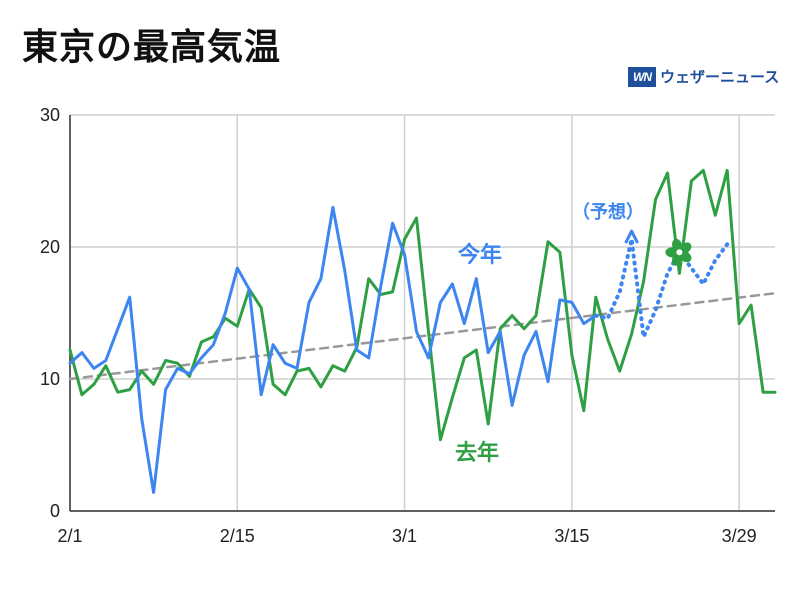 Image resolution: width=800 pixels, height=600 pixels. Describe the element at coordinates (480, 255) in the screenshot. I see `this-year-label: 今年` at that location.